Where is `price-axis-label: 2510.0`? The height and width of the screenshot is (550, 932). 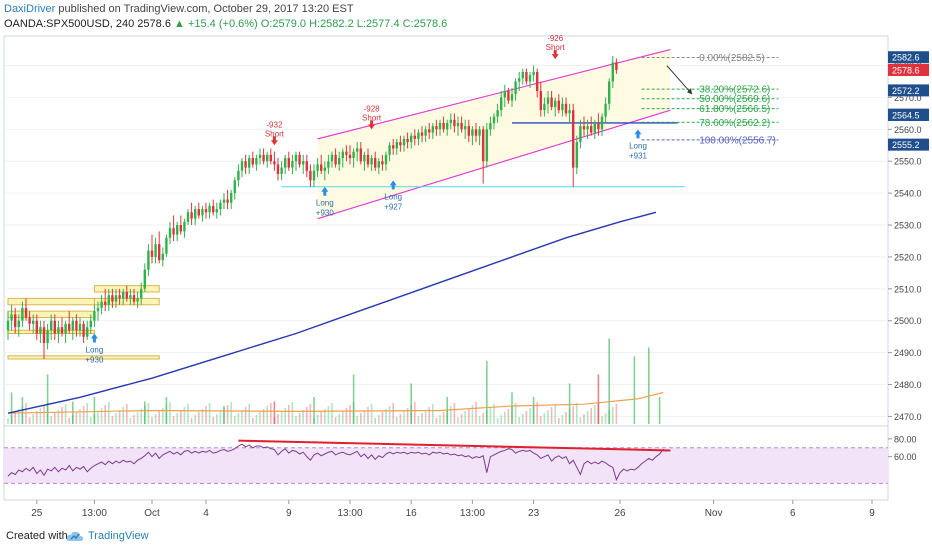
price-axis-label: 2510.0 is located at coordinates (908, 289).